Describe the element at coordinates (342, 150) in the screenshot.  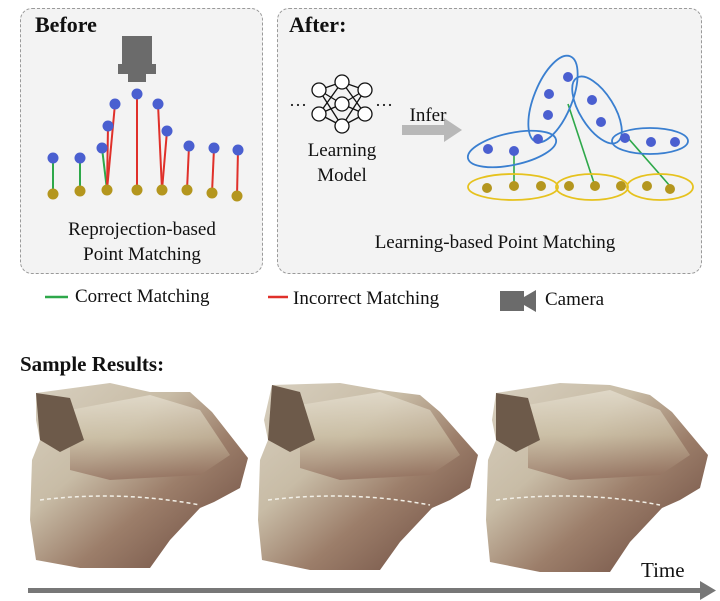
I see `learning-model-line1: Learning` at that location.